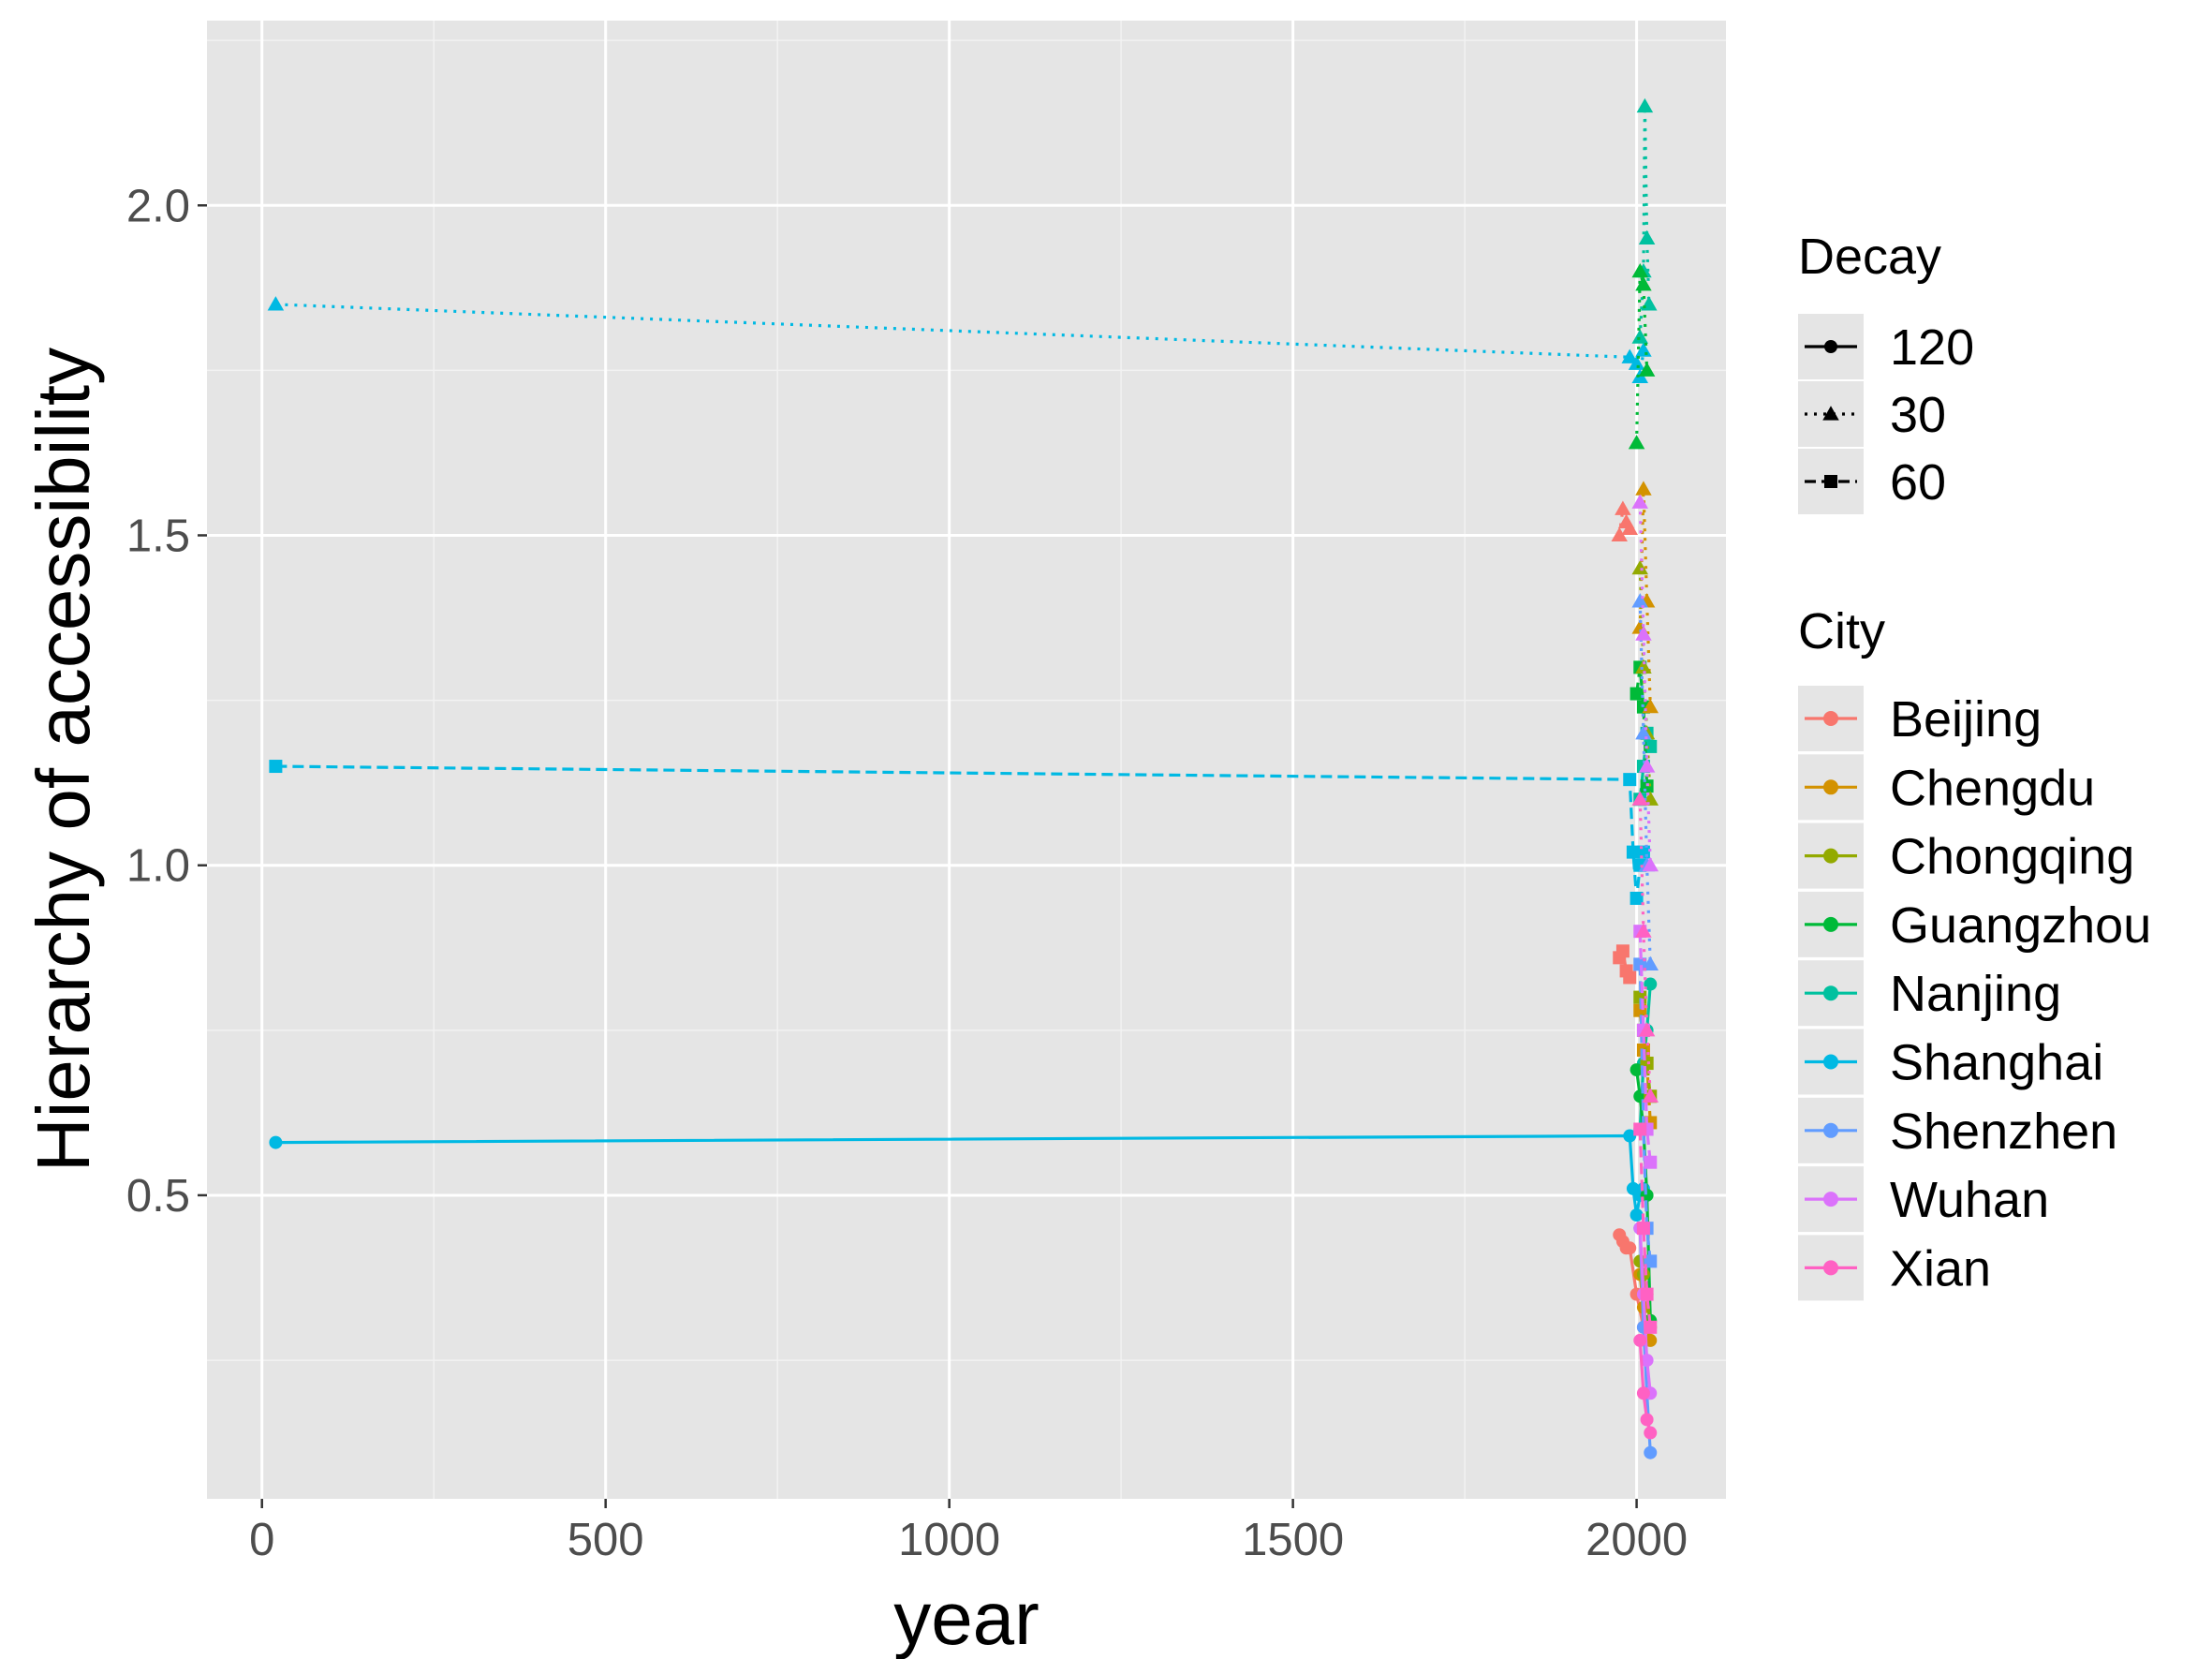  What do you see at coordinates (1975, 994) in the screenshot?
I see `legend-city-label: Nanjing` at bounding box center [1975, 994].